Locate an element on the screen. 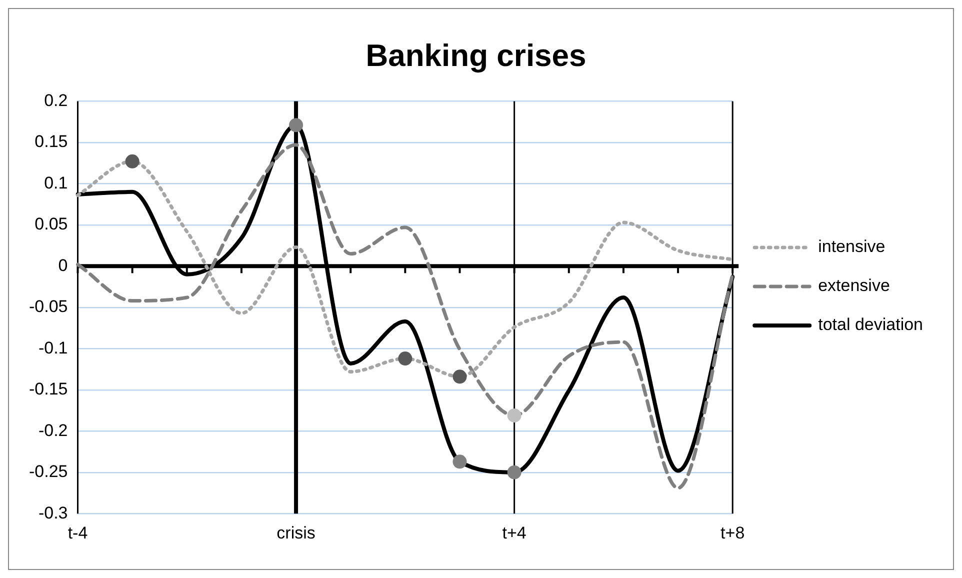 This screenshot has height=578, width=962. y-tick-label: -0.1 is located at coordinates (53, 348).